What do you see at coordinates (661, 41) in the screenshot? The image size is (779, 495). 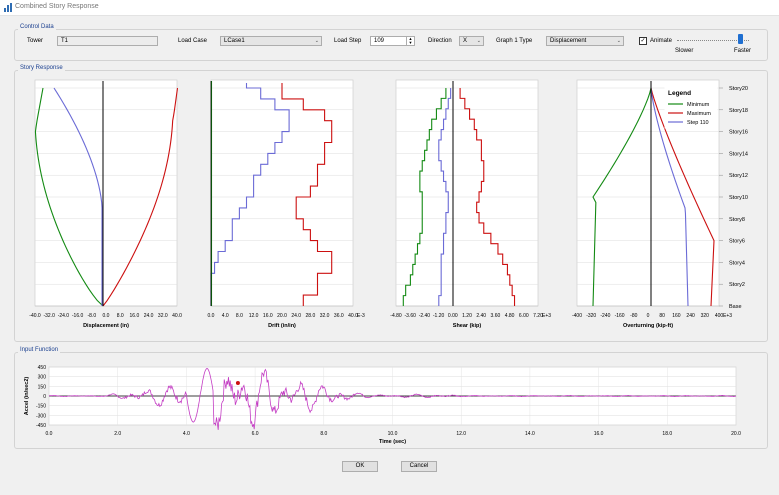 I see `animate-label: Animate` at bounding box center [661, 41].